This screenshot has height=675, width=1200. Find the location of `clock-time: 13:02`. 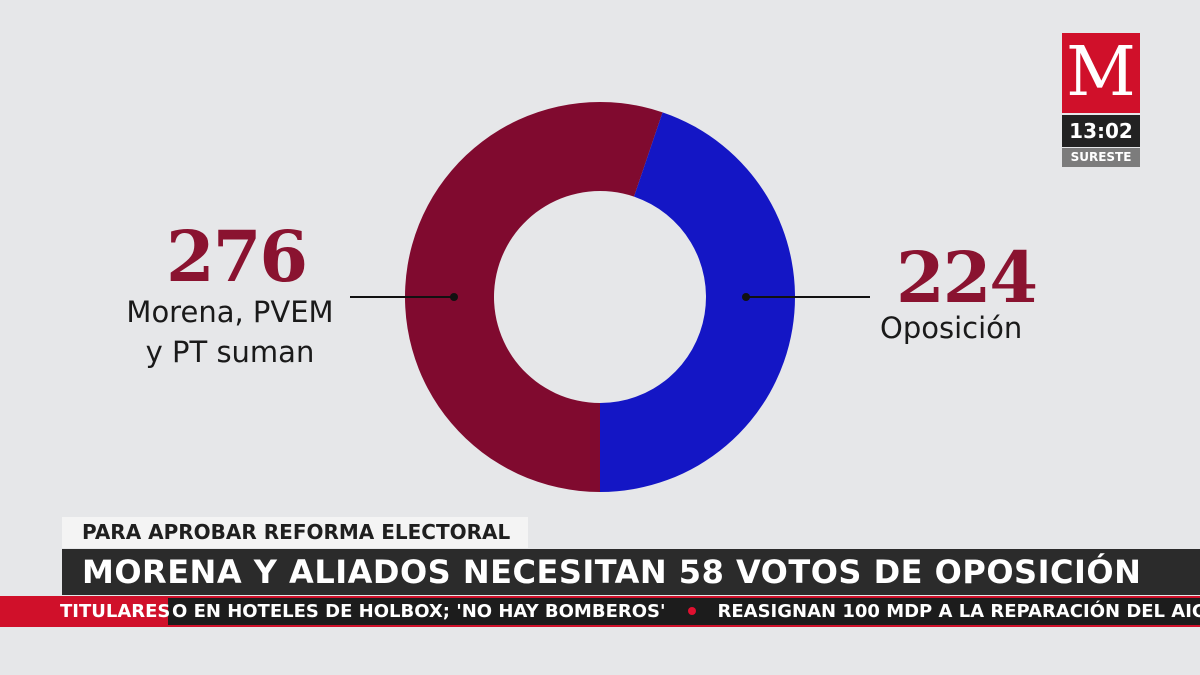

clock-time: 13:02 is located at coordinates (1101, 131).